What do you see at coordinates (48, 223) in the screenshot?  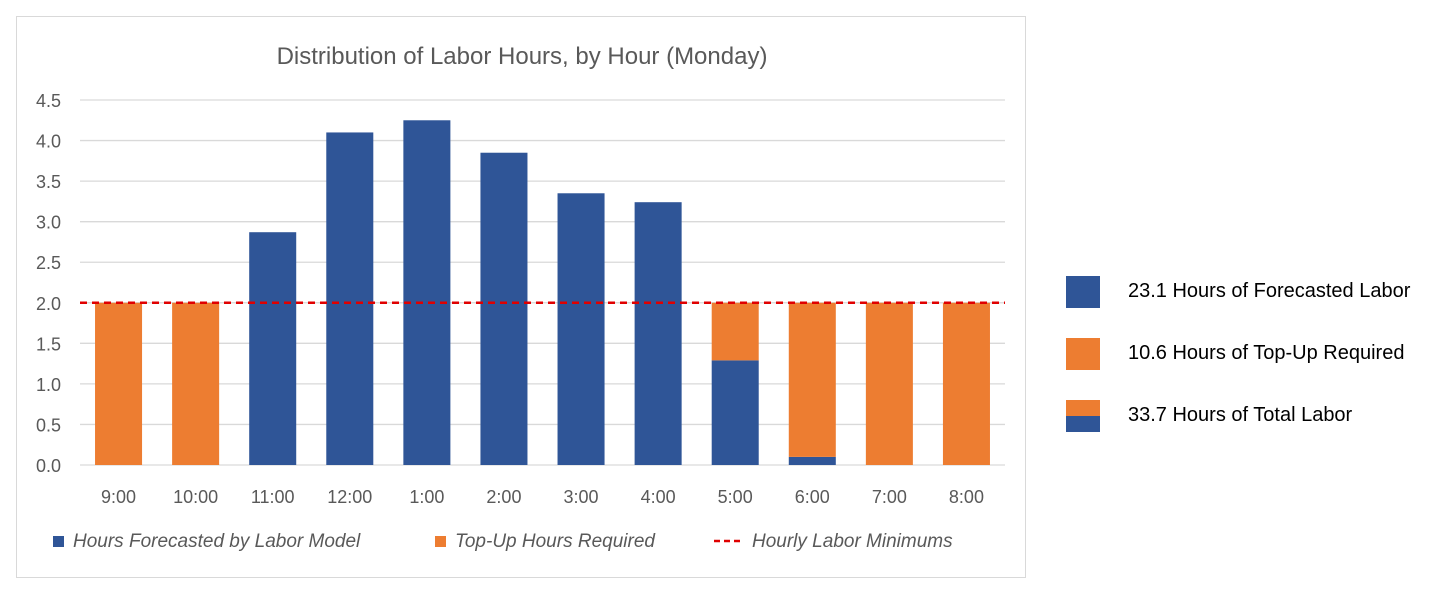 I see `y-tick-label: 3.0` at bounding box center [48, 223].